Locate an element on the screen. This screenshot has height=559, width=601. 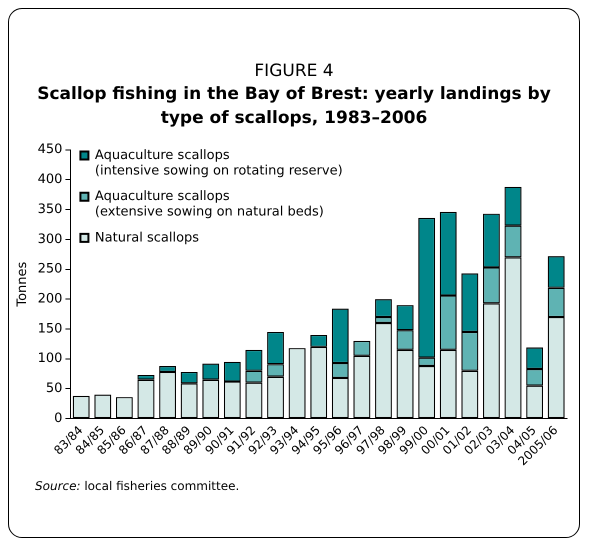
source-note: Source: local fisheries committee. is located at coordinates (137, 485).